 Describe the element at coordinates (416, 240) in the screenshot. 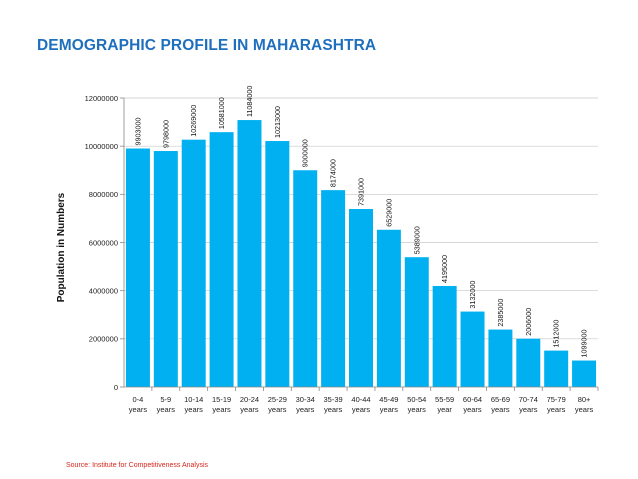

I see `data-label: 5389000` at that location.